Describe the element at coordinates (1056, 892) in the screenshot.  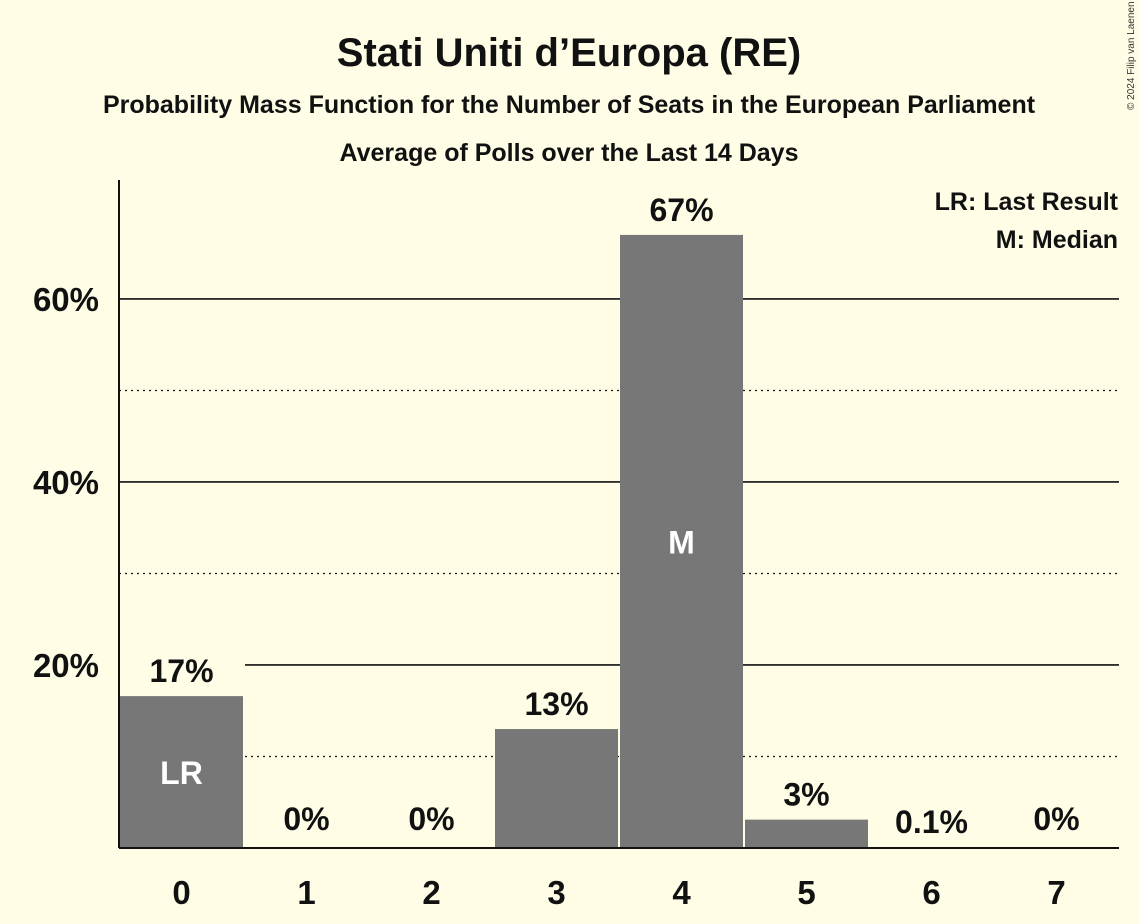
I see `x-tick-label: 7` at that location.